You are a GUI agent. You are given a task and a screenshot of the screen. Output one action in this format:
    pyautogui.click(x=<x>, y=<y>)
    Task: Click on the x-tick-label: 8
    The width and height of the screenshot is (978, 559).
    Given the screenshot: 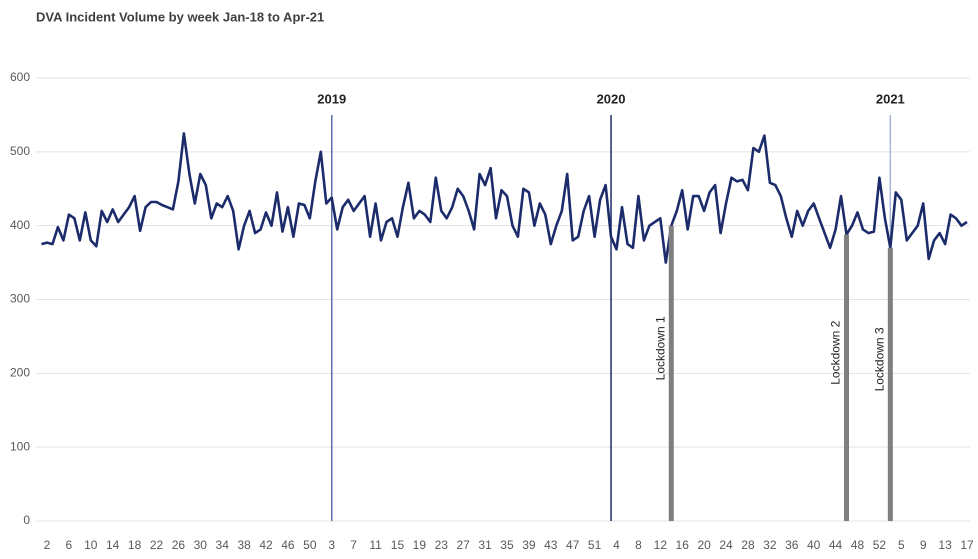 What is the action you would take?
    pyautogui.click(x=638, y=545)
    